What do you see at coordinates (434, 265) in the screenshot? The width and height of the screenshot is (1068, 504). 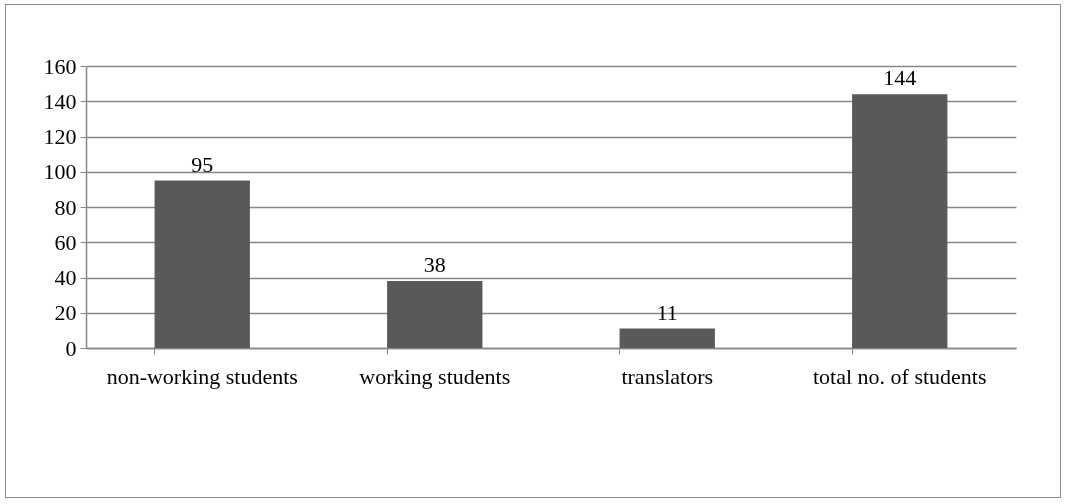 I see `data-label: 38` at bounding box center [434, 265].